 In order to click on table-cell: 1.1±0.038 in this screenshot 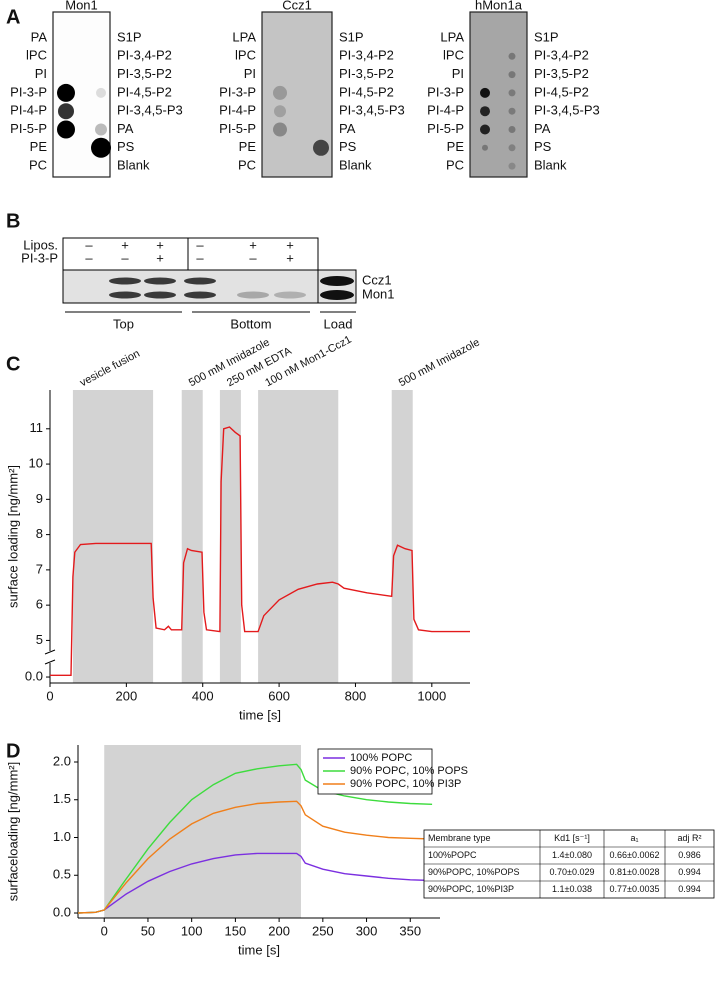, I will do `click(572, 889)`.